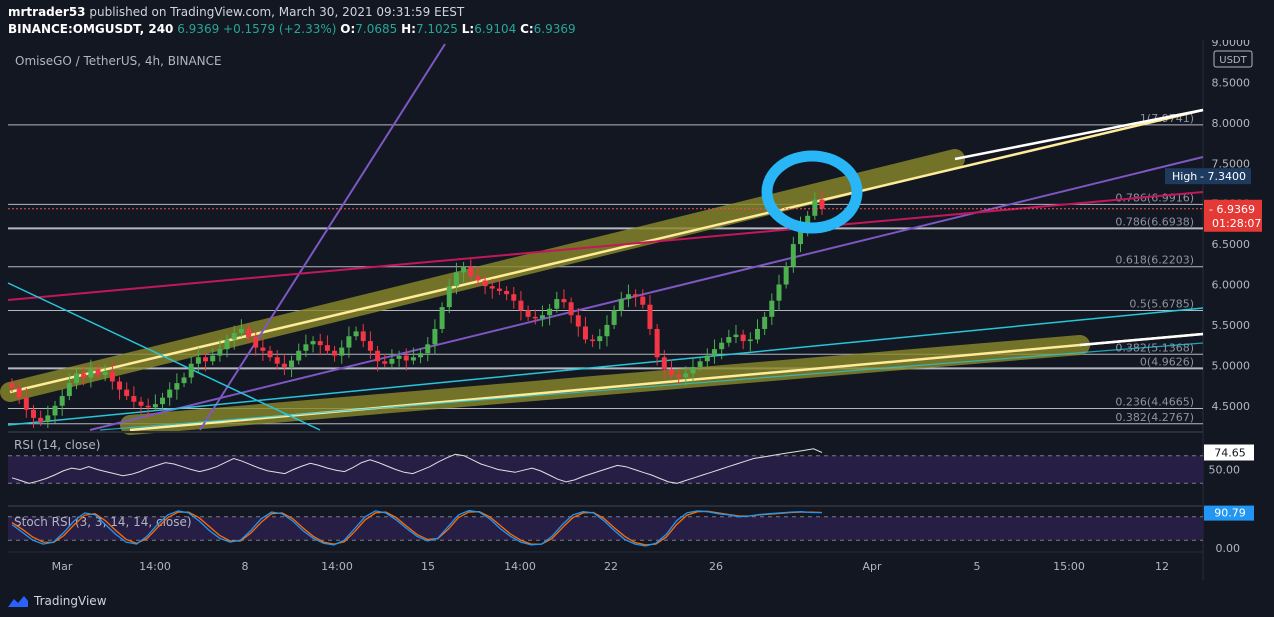 This screenshot has width=1274, height=617. What do you see at coordinates (872, 566) in the screenshot?
I see `x-tick-label: Apr` at bounding box center [872, 566].